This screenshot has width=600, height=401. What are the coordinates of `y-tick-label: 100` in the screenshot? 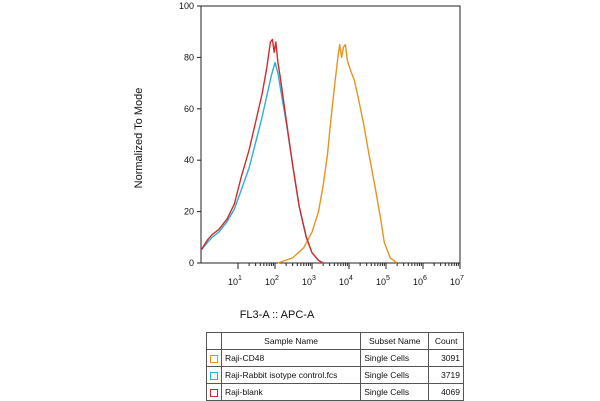 It's located at (186, 6).